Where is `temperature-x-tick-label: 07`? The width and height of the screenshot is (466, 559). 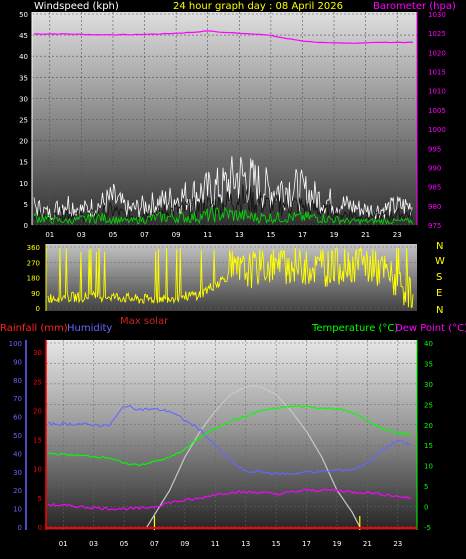 temperature-x-tick-label: 07 is located at coordinates (154, 544).